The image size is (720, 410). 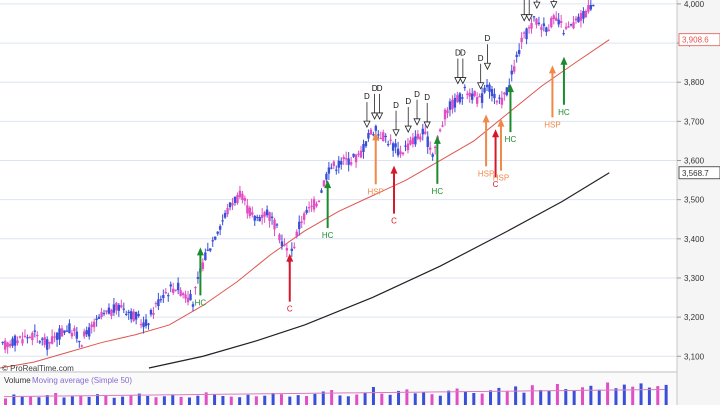 I want to click on signal-label: C, so click(x=496, y=184).